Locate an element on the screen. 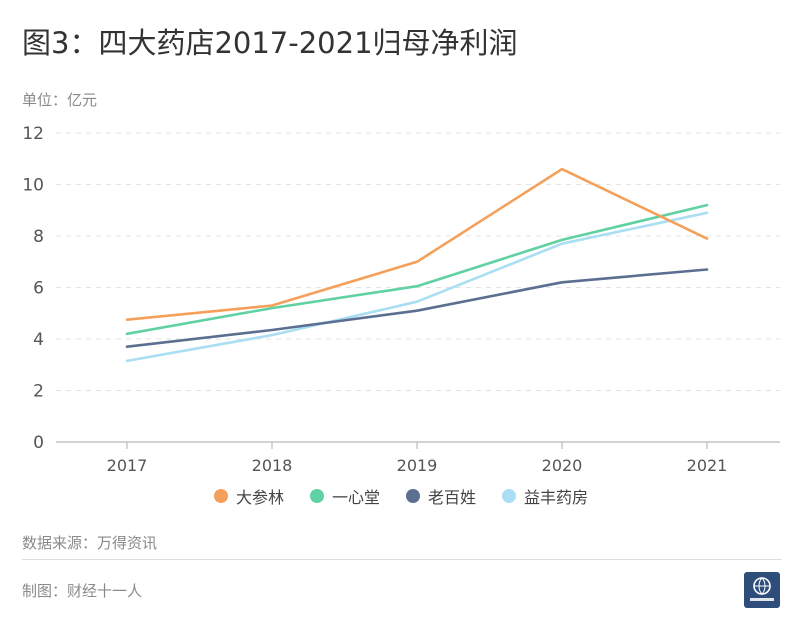  legend-label: 老百姓 is located at coordinates (452, 497).